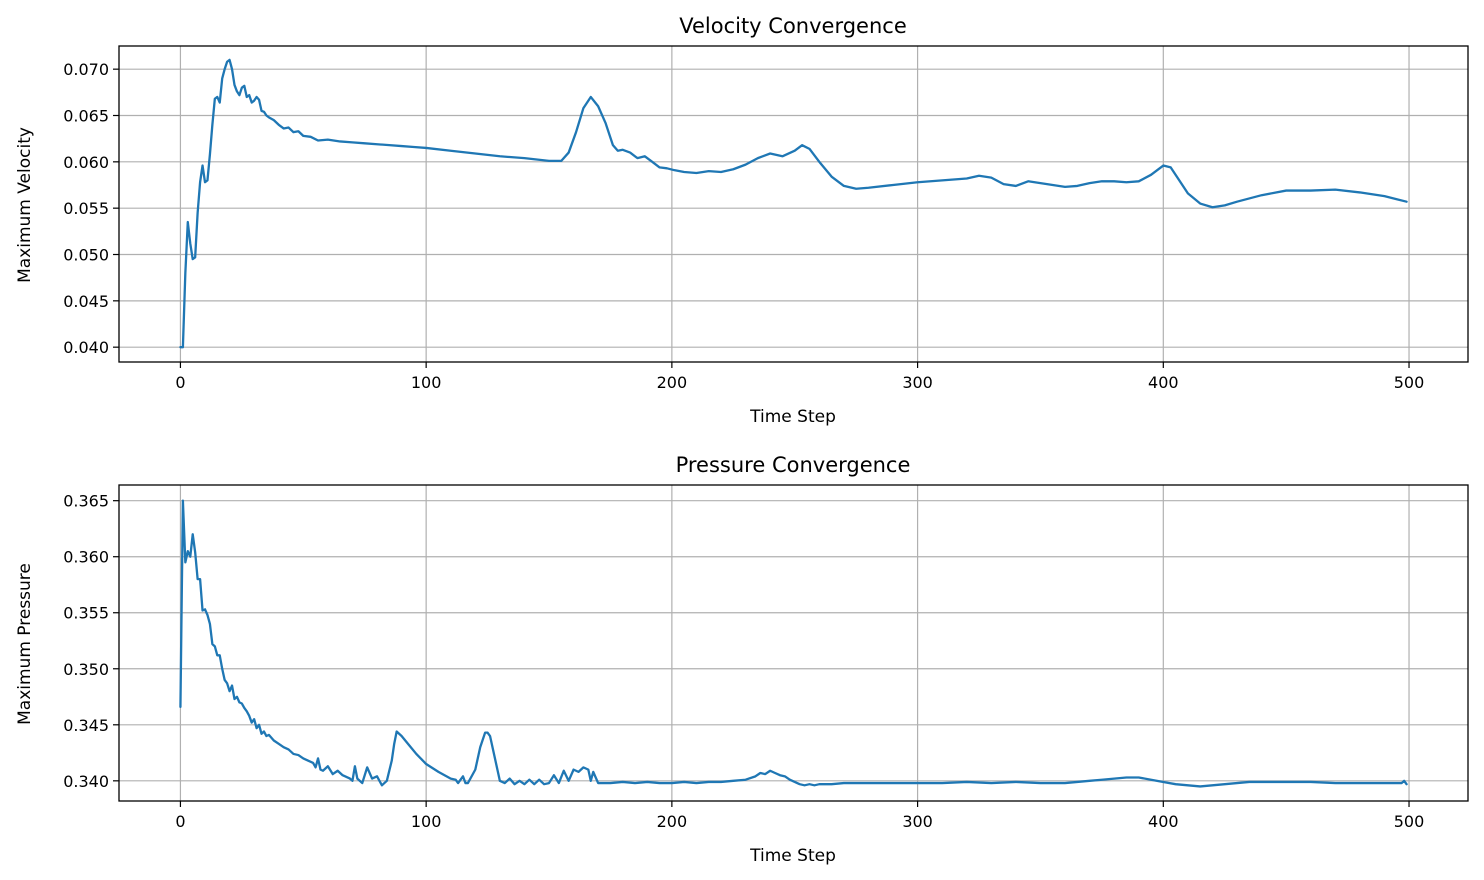  I want to click on velocity-ytick-label: 0.050, so click(86, 255).